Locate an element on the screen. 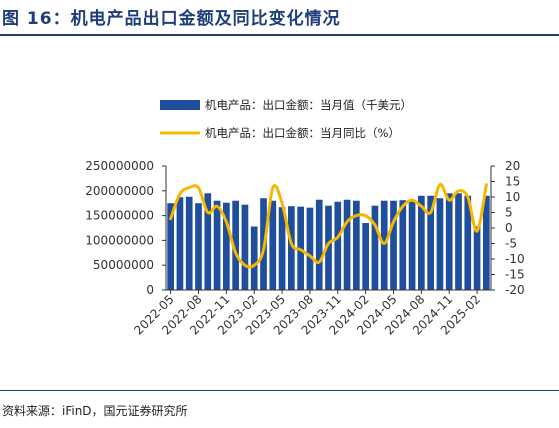 The height and width of the screenshot is (428, 559). right-tick-label: 5 is located at coordinates (509, 213).